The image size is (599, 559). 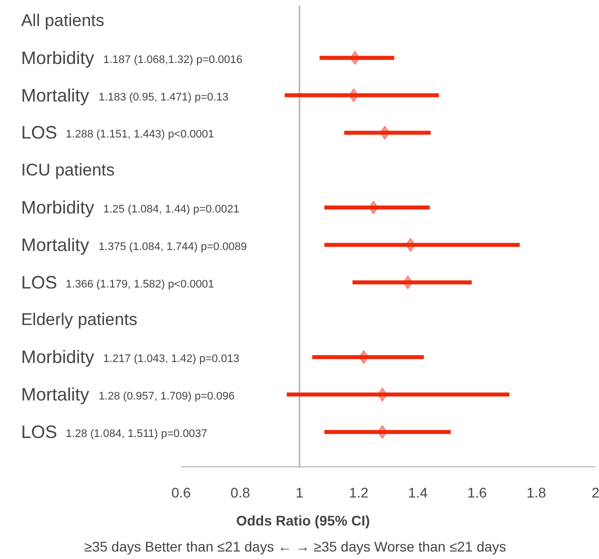 What do you see at coordinates (181, 492) in the screenshot?
I see `x-tick-label: 0.6` at bounding box center [181, 492].